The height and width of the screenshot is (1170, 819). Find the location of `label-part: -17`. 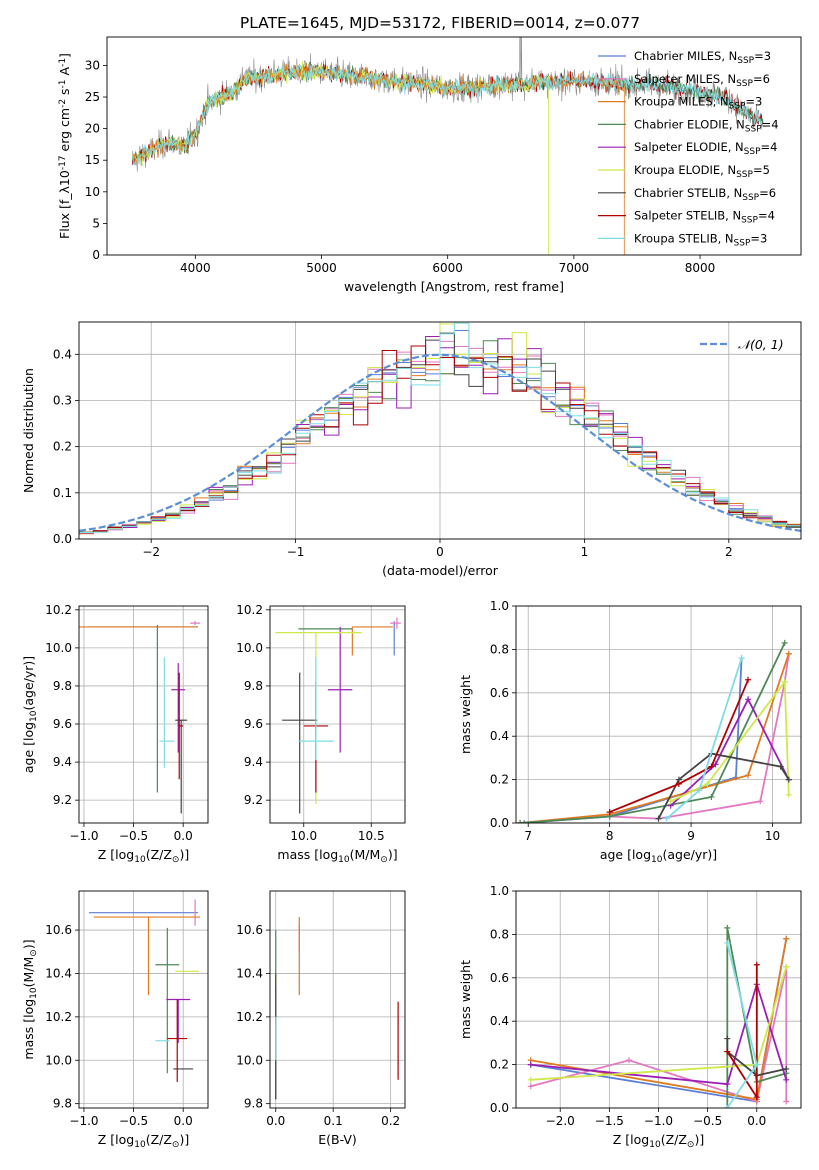

label-part: -17 is located at coordinates (63, 162).